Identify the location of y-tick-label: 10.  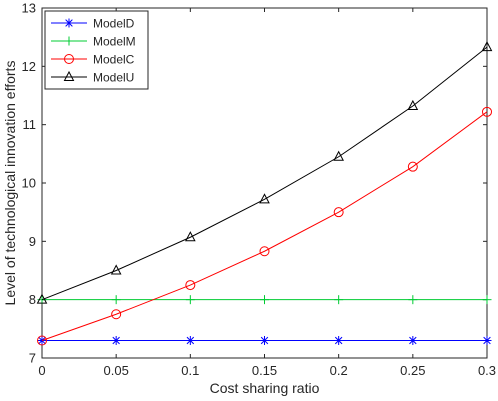
(29, 183).